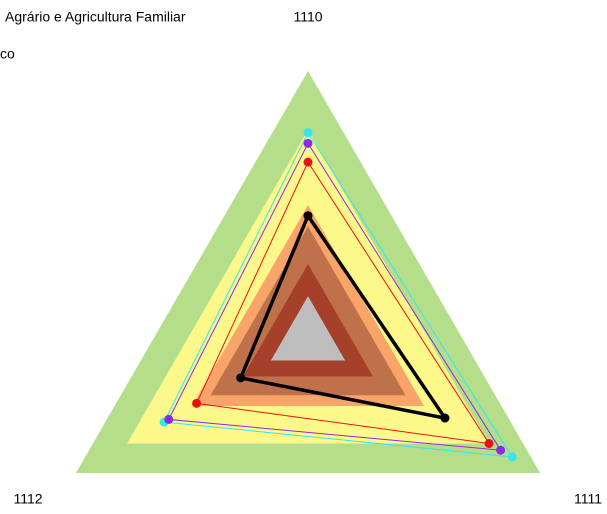 The image size is (607, 514). I want to click on band, so click(308, 328).